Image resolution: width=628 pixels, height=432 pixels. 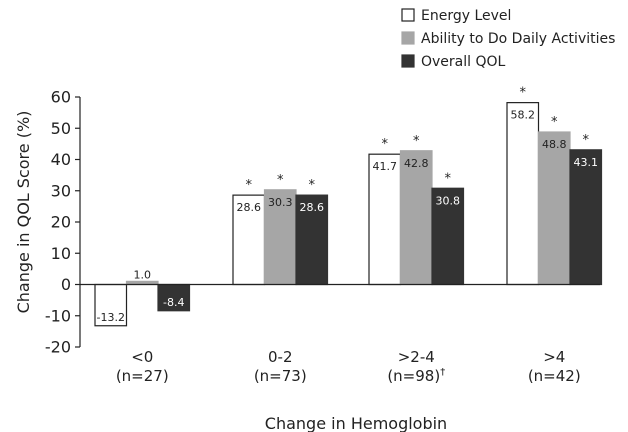 I want to click on x-category-label: >2-4, so click(x=416, y=357).